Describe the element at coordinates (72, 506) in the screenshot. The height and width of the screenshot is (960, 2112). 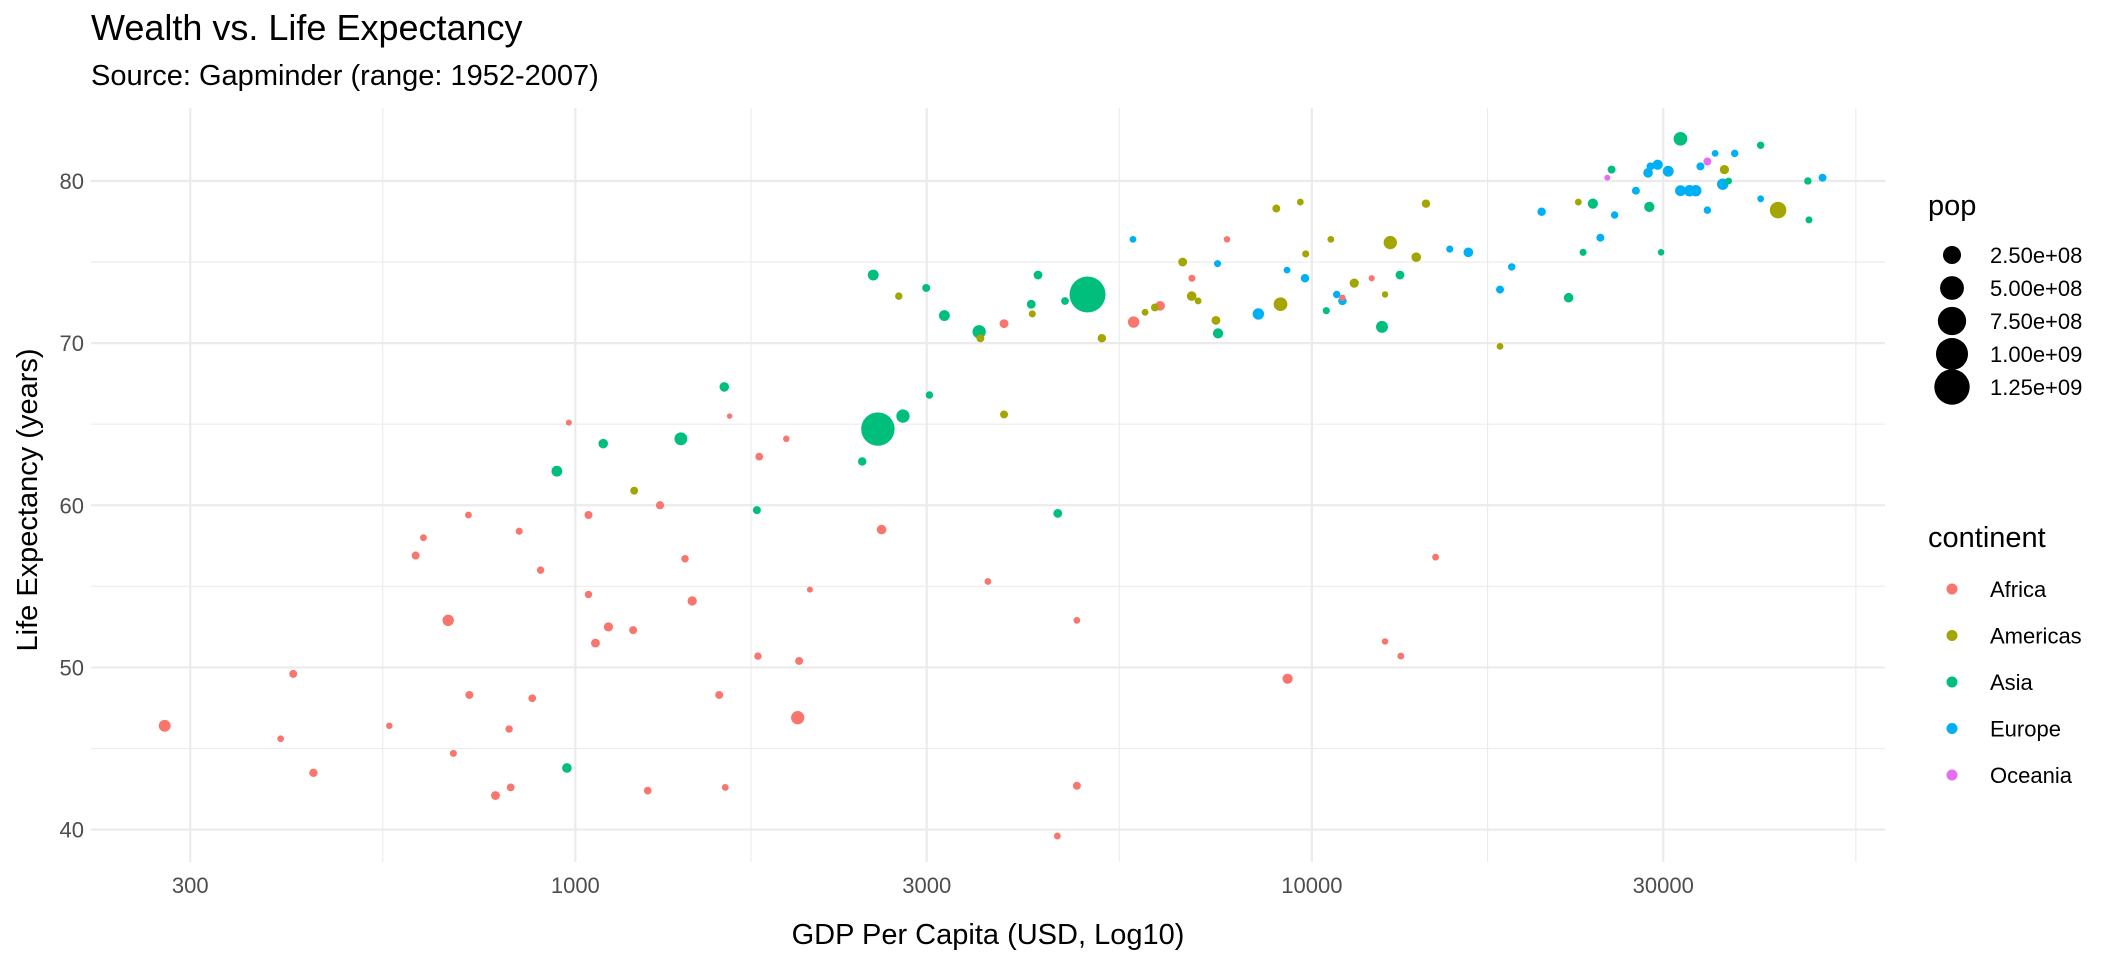
I see `y-axis-ticks: 40 50 60 70 80` at that location.